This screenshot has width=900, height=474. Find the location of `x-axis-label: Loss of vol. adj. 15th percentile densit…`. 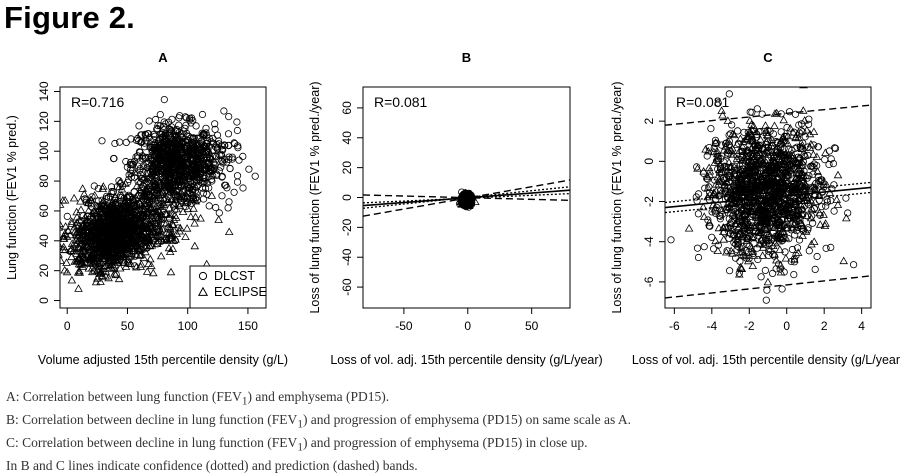

x-axis-label: Loss of vol. adj. 15th percentile densit… is located at coordinates (466, 360).